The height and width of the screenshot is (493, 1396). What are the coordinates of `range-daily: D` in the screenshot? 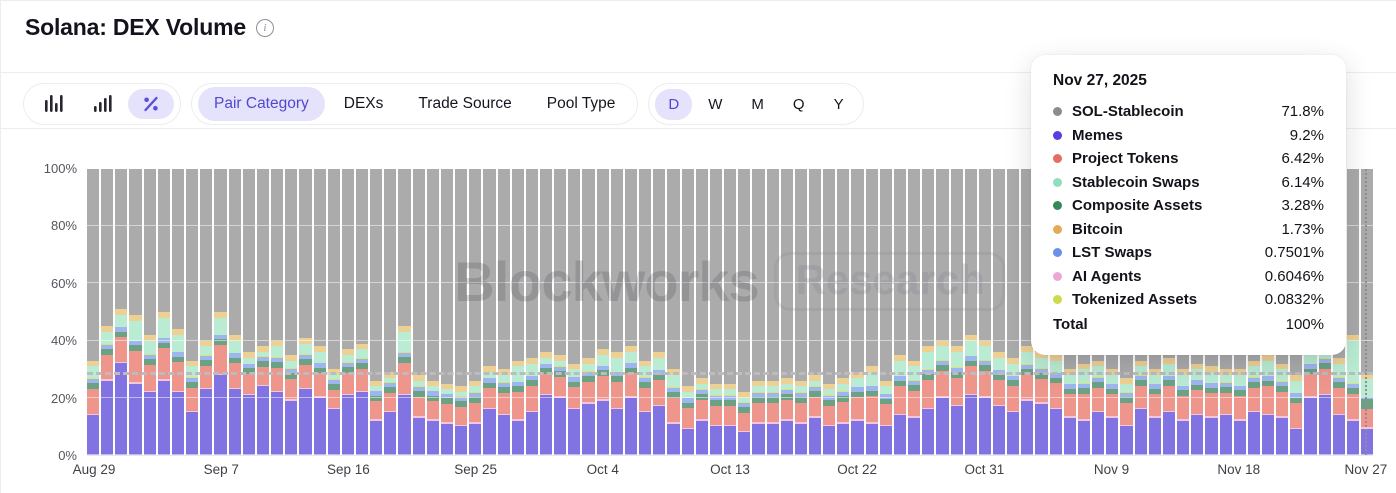 It's located at (674, 104).